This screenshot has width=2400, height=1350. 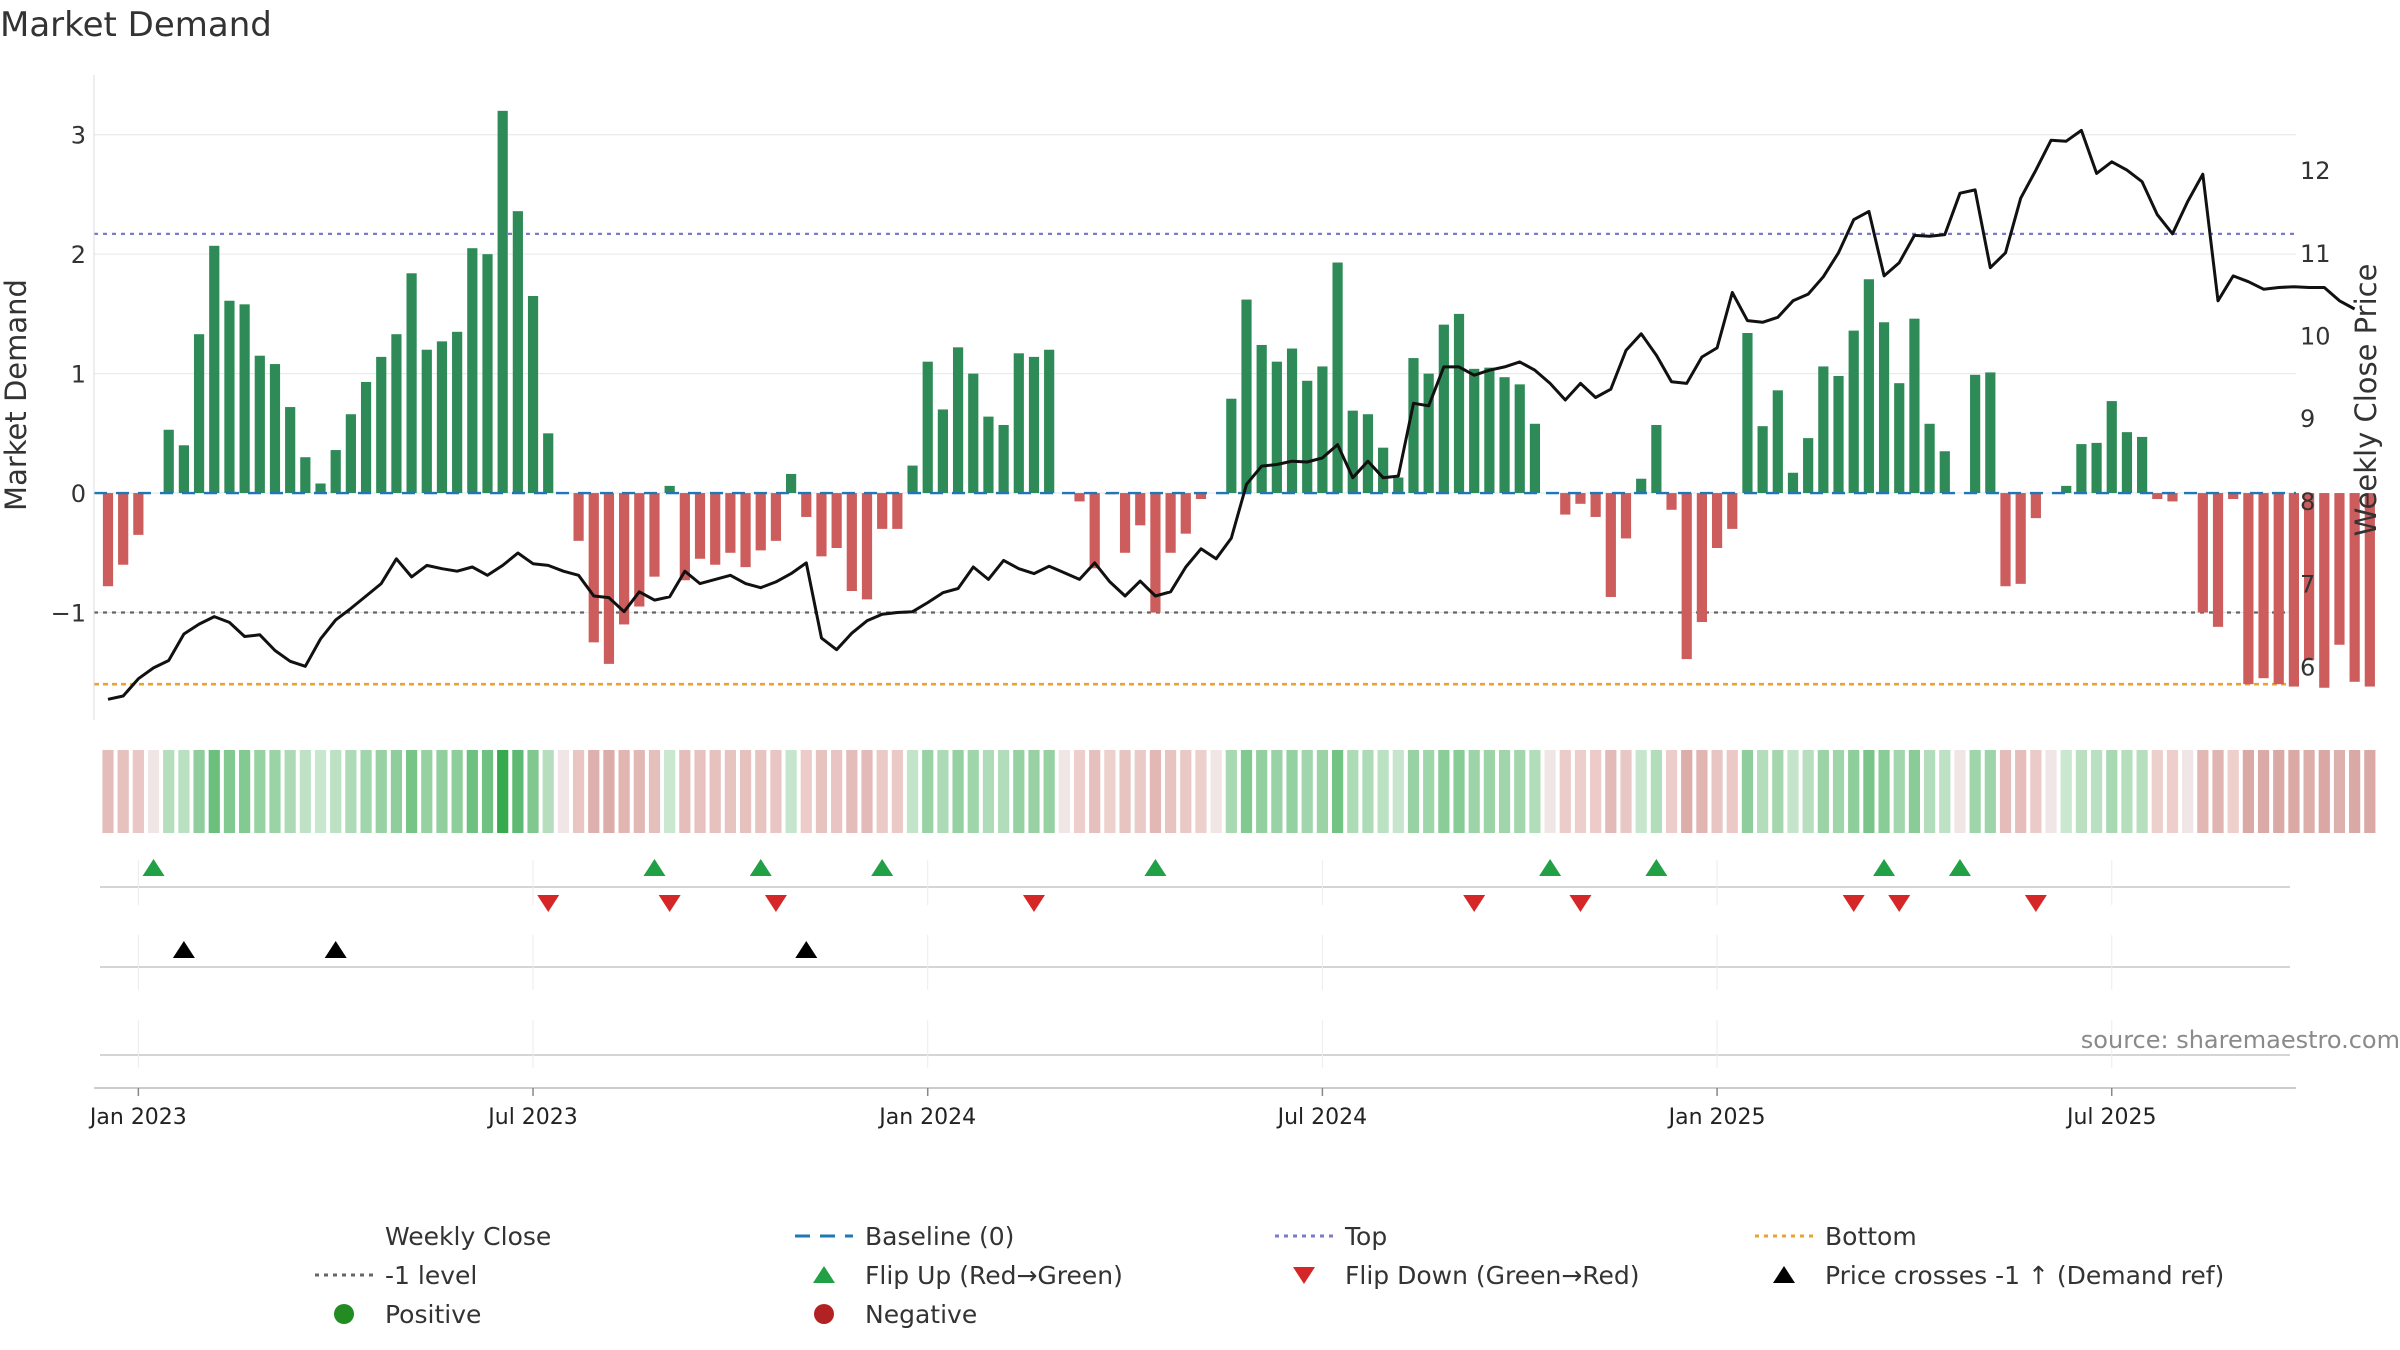 What do you see at coordinates (73, 397) in the screenshot?
I see `left-axis: −1 0 1 2 3` at bounding box center [73, 397].